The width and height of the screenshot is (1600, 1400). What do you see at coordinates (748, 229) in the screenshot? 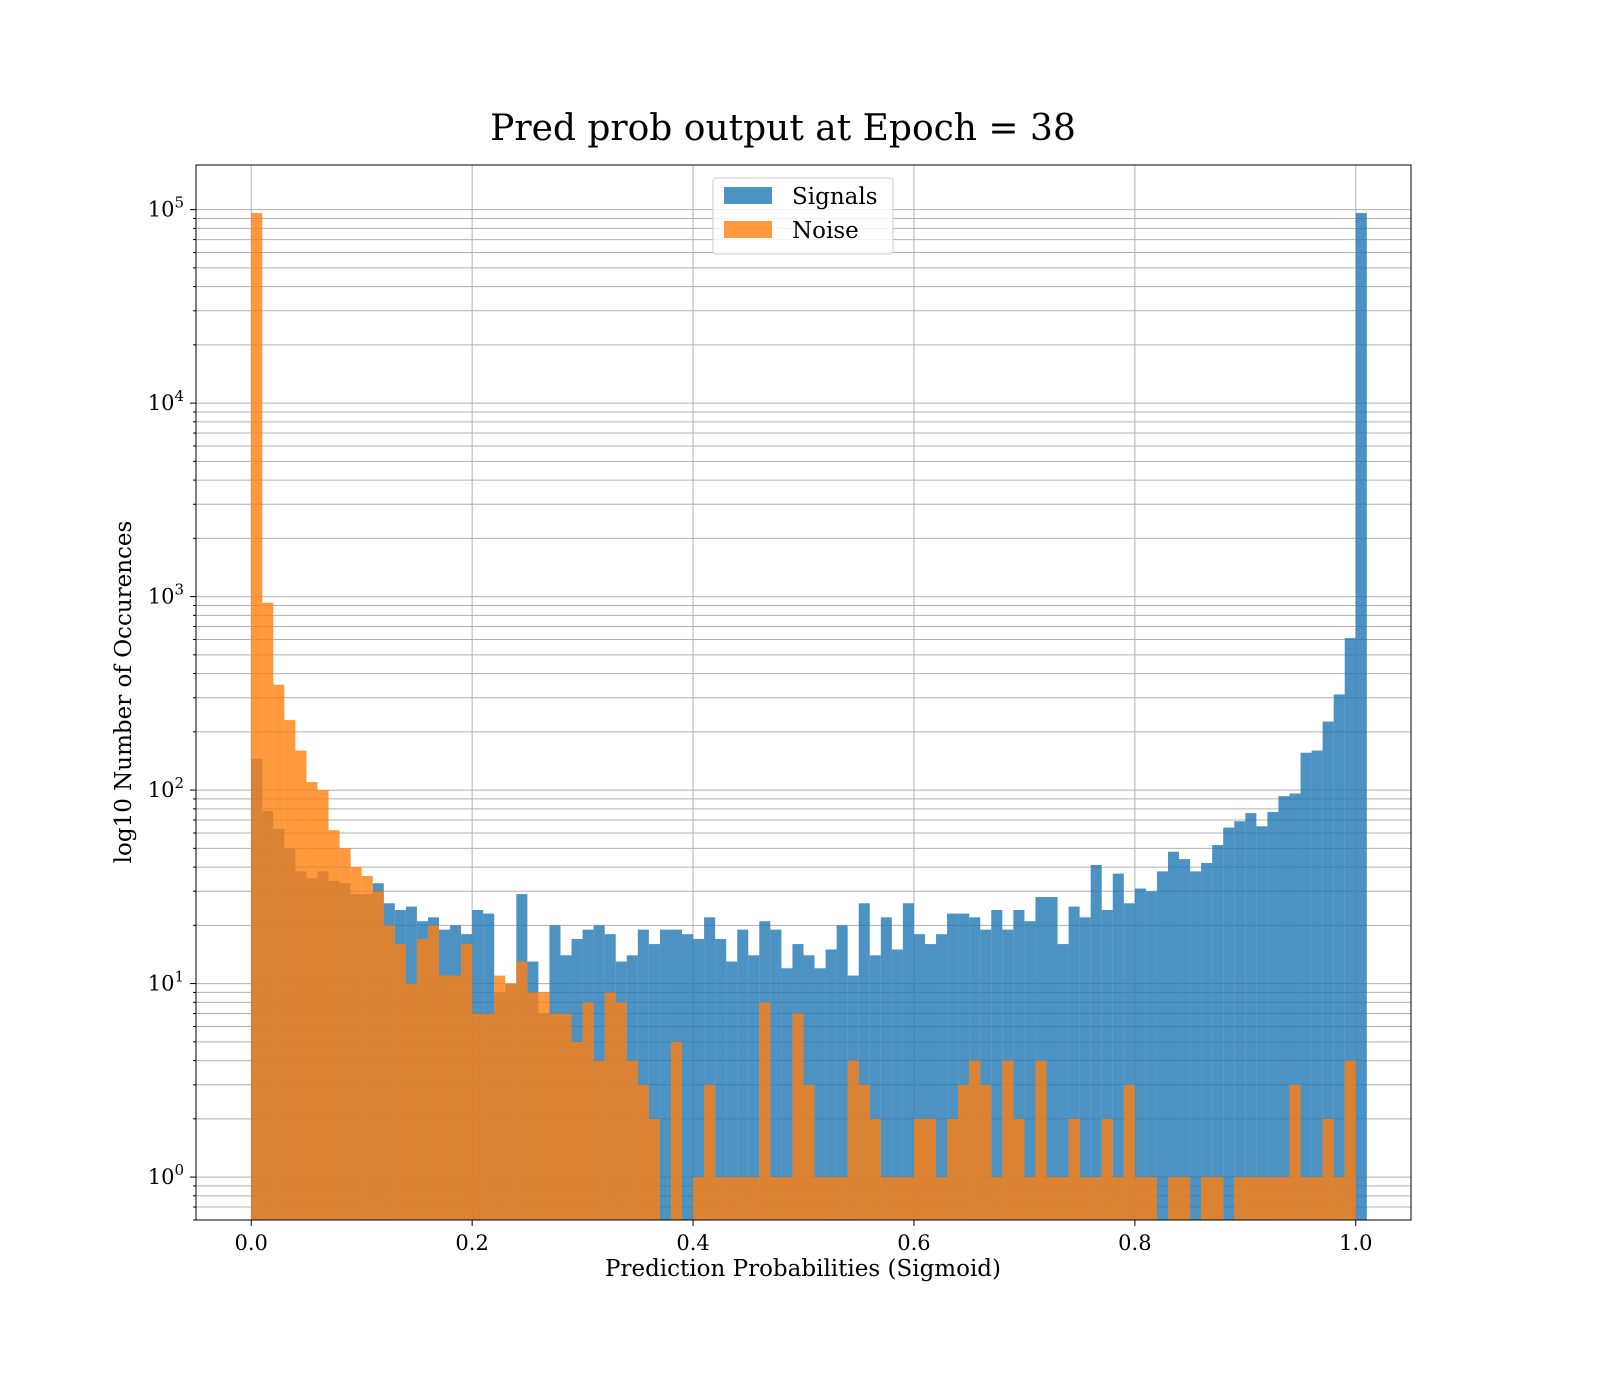
I see `legend-swatch-noise` at bounding box center [748, 229].